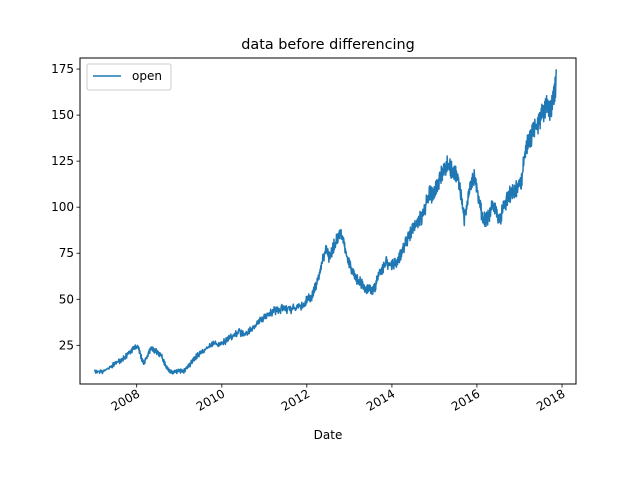 The height and width of the screenshot is (480, 640). I want to click on legend-box, so click(129, 77).